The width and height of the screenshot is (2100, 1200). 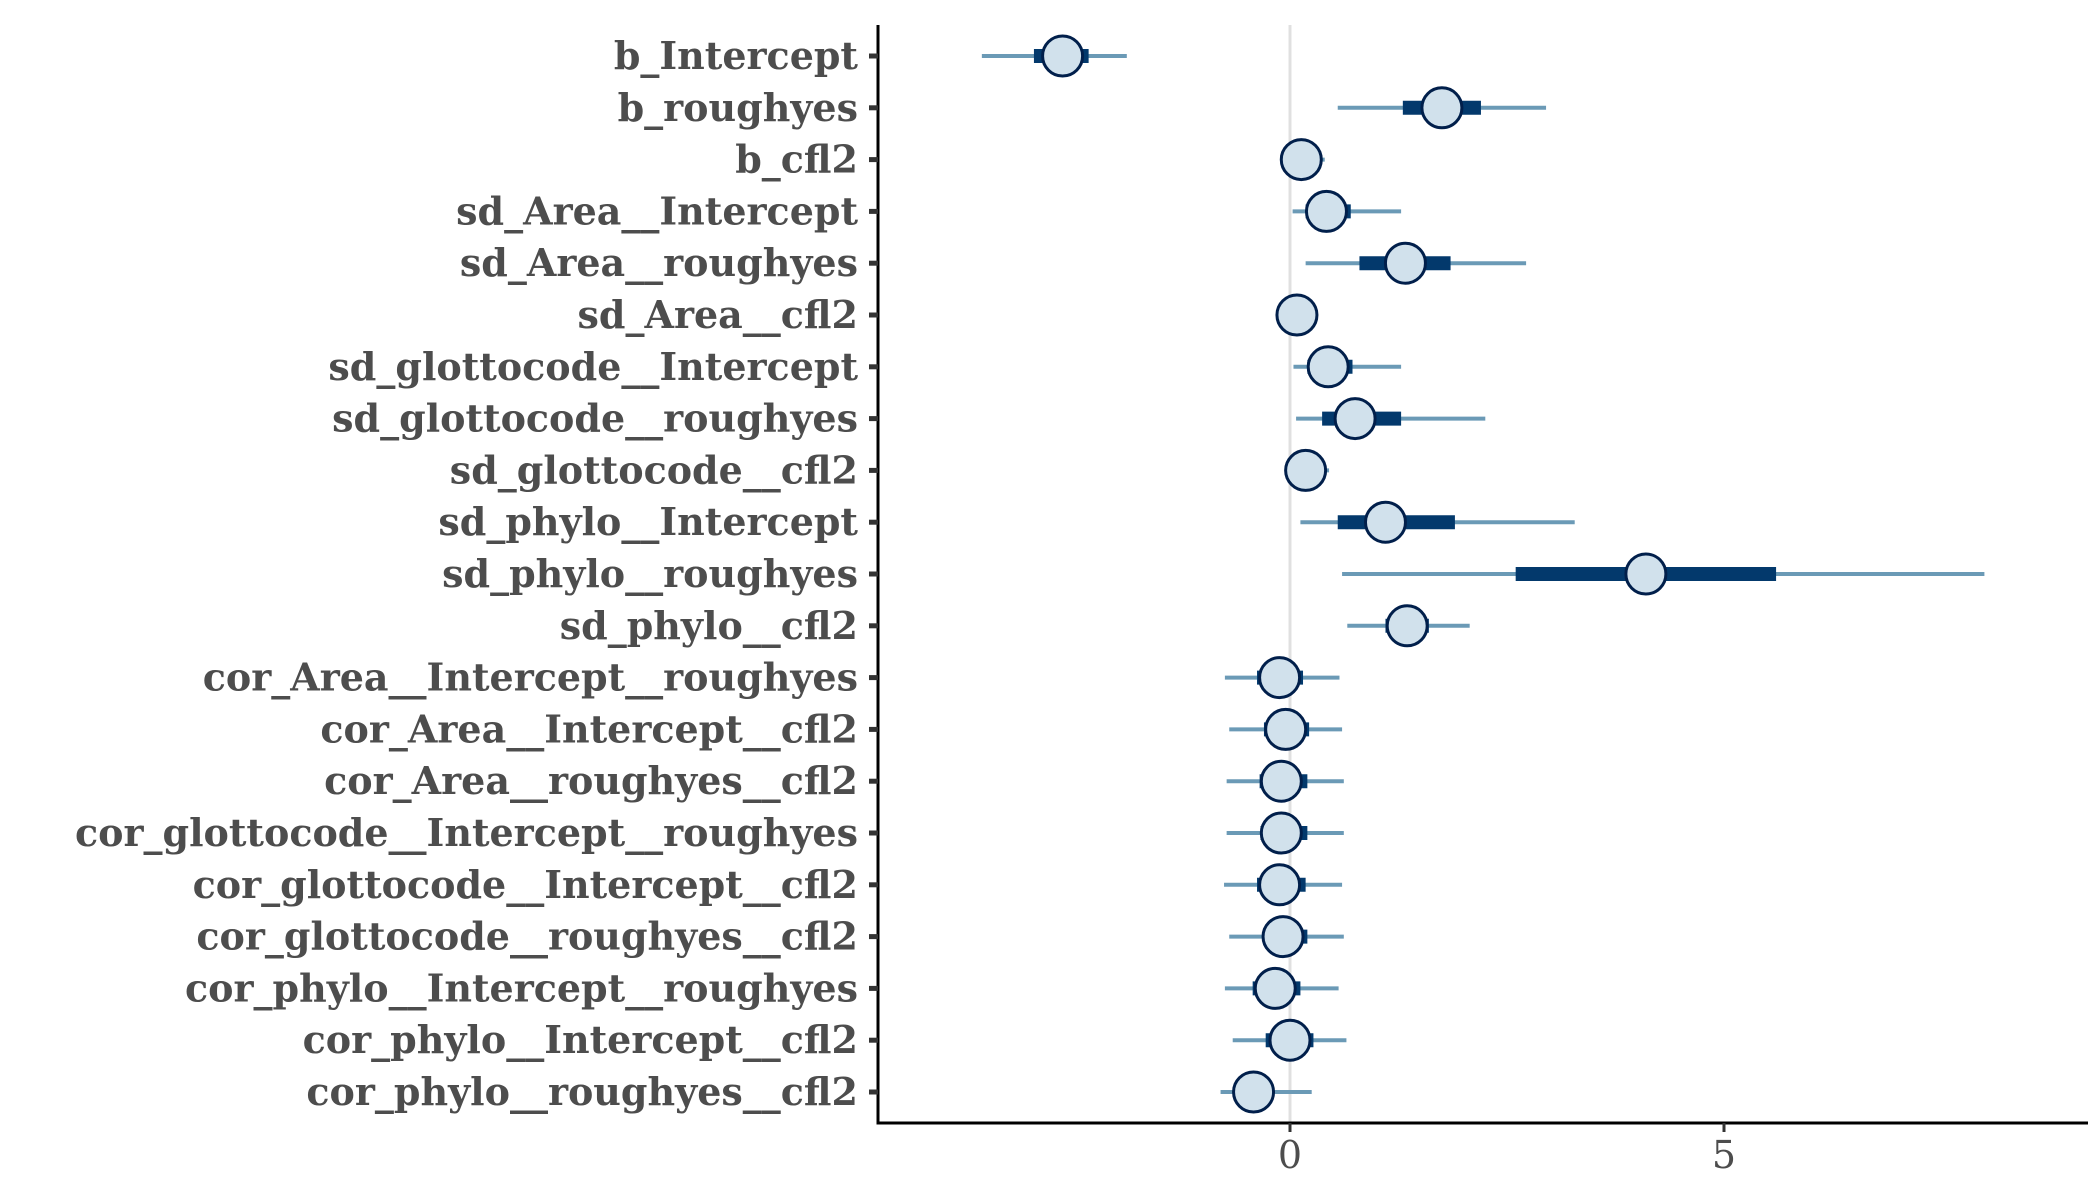 What do you see at coordinates (738, 107) in the screenshot?
I see `y-tick-label: b_roughyes` at bounding box center [738, 107].